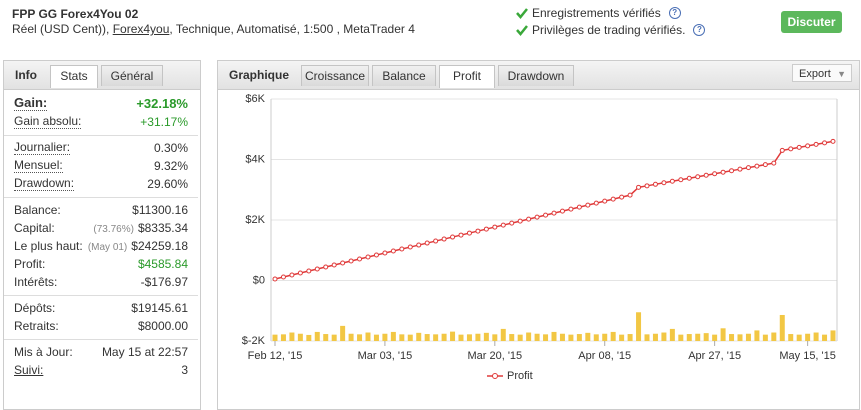 Image resolution: width=861 pixels, height=410 pixels. Describe the element at coordinates (258, 75) in the screenshot. I see `chart-tab-label: Graphique` at that location.